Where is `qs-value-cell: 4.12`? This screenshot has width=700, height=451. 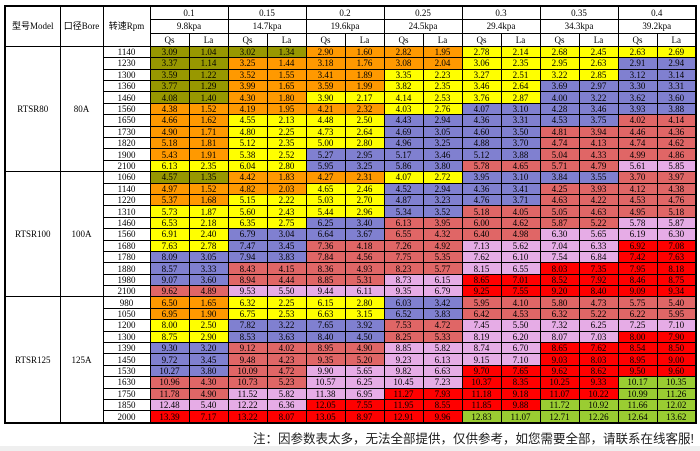
qs-value-cell: 4.12 is located at coordinates (637, 188).